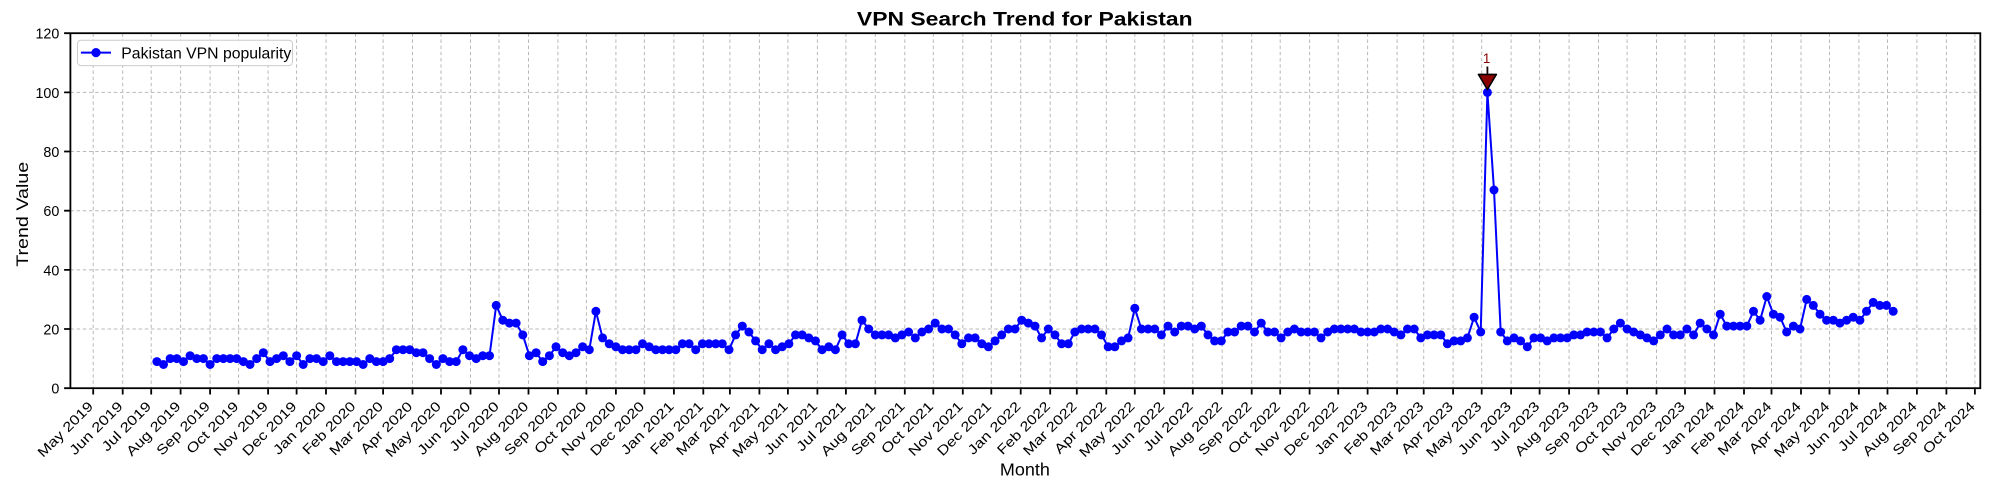 This screenshot has height=495, width=1990. Describe the element at coordinates (47, 94) in the screenshot. I see `svg-text: 100` at that location.